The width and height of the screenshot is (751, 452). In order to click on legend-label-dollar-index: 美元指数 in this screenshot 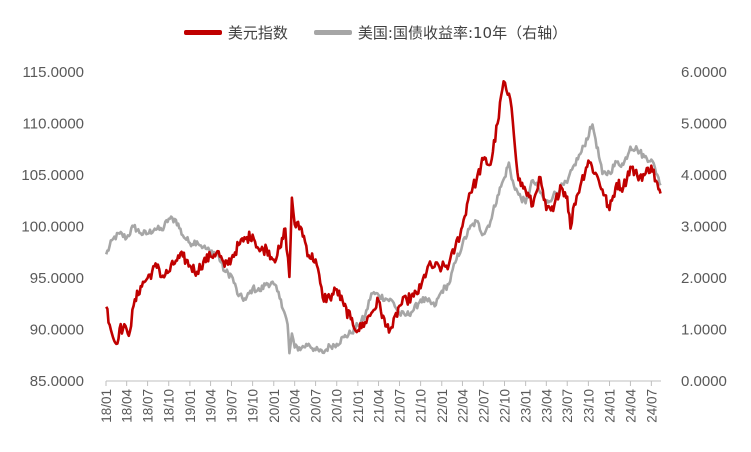, I will do `click(257, 32)`.